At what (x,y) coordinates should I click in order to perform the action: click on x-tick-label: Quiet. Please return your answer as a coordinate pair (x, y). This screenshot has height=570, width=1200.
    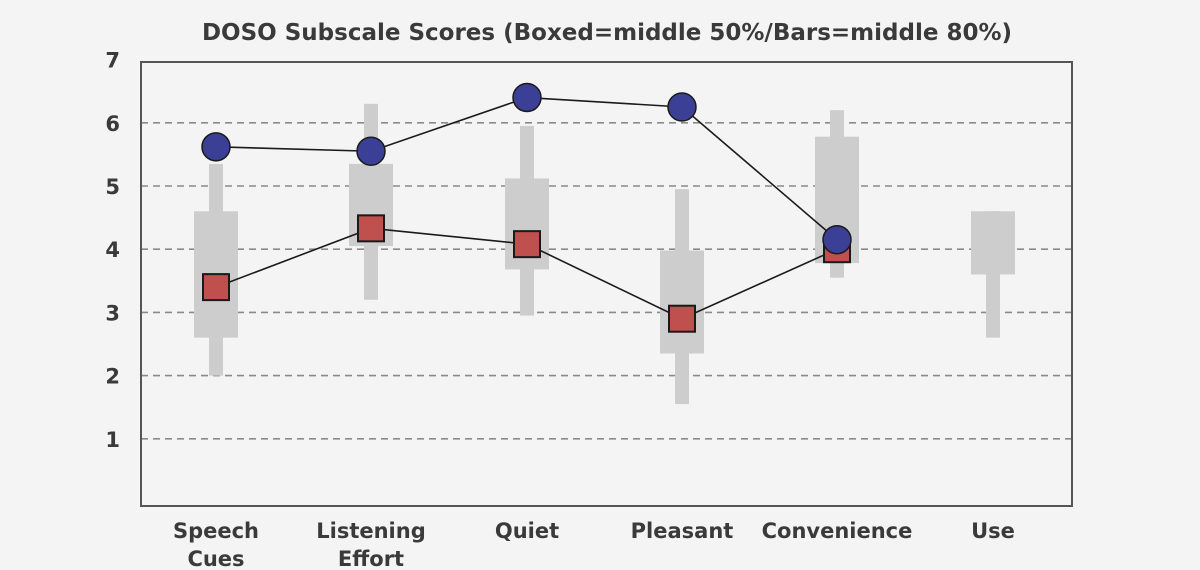
    Looking at the image, I should click on (527, 531).